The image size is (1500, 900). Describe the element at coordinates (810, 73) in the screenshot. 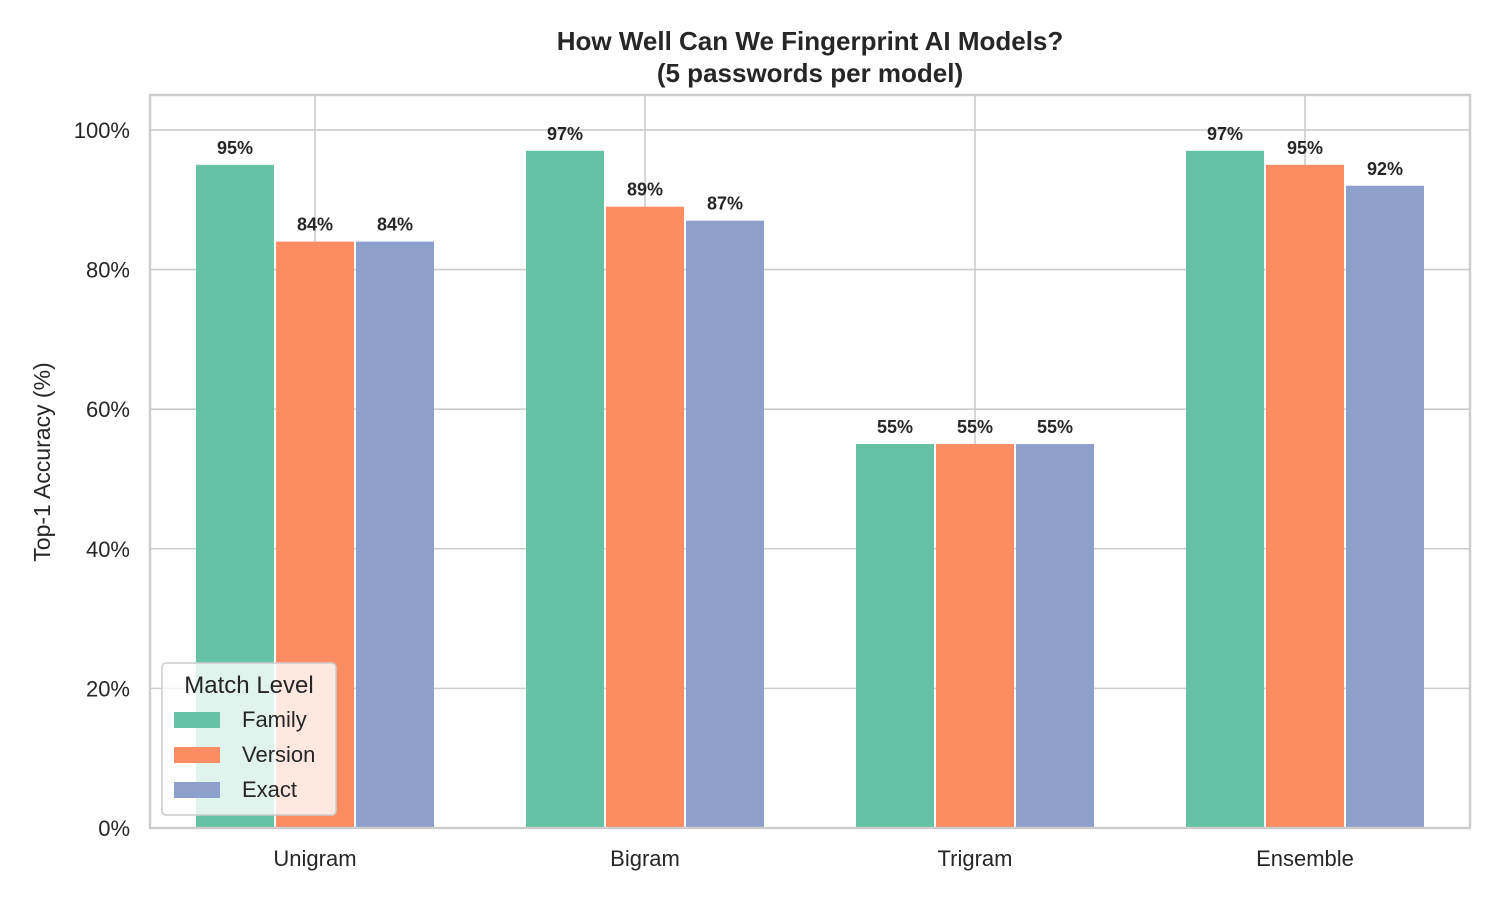

I see `chart-subtitle: (5 passwords per model)` at that location.